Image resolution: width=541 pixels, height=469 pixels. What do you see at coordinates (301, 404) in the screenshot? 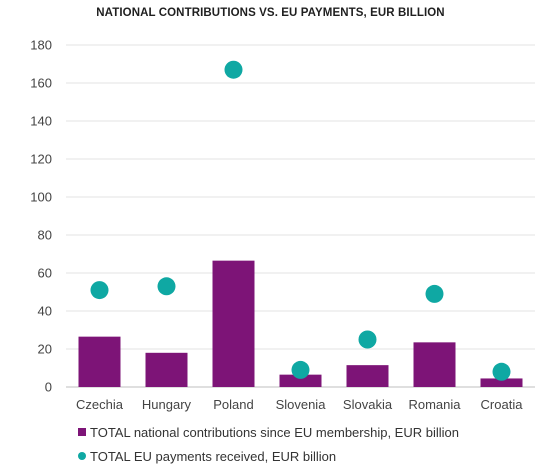
I see `x-tick-label: Slovenia` at bounding box center [301, 404].